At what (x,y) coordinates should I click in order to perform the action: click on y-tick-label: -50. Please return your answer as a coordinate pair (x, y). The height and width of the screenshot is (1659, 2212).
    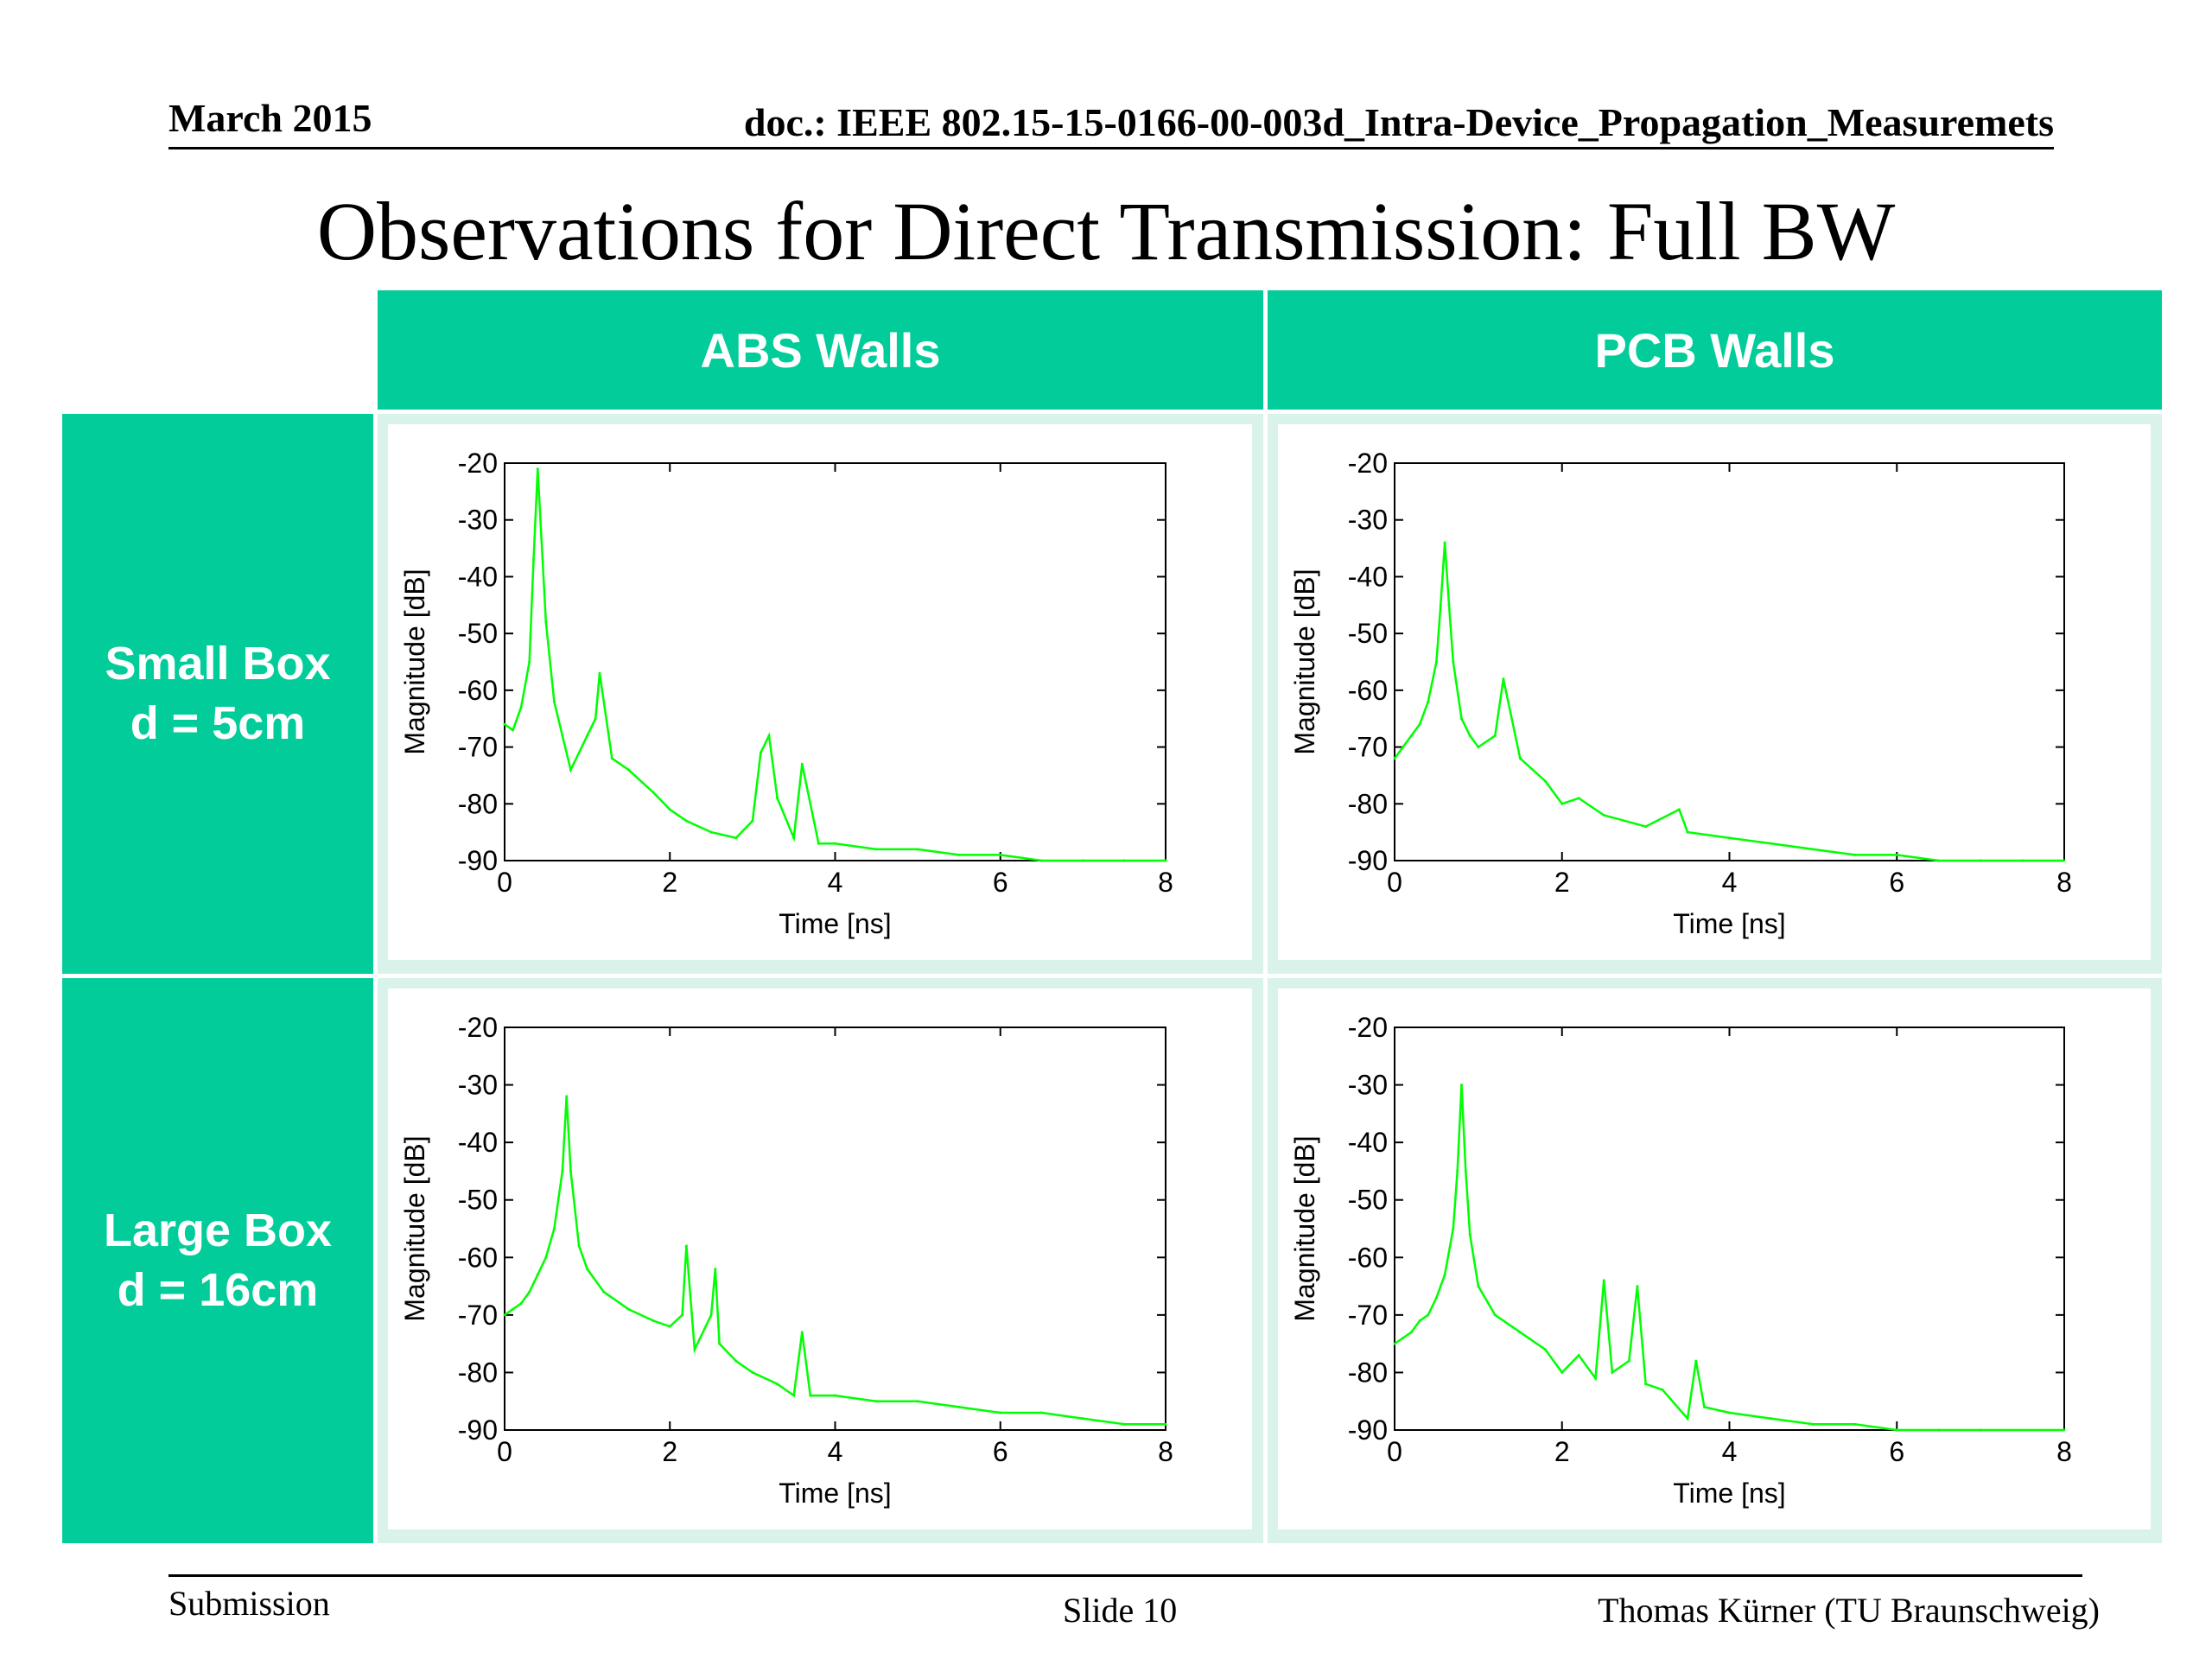
    Looking at the image, I should click on (478, 1200).